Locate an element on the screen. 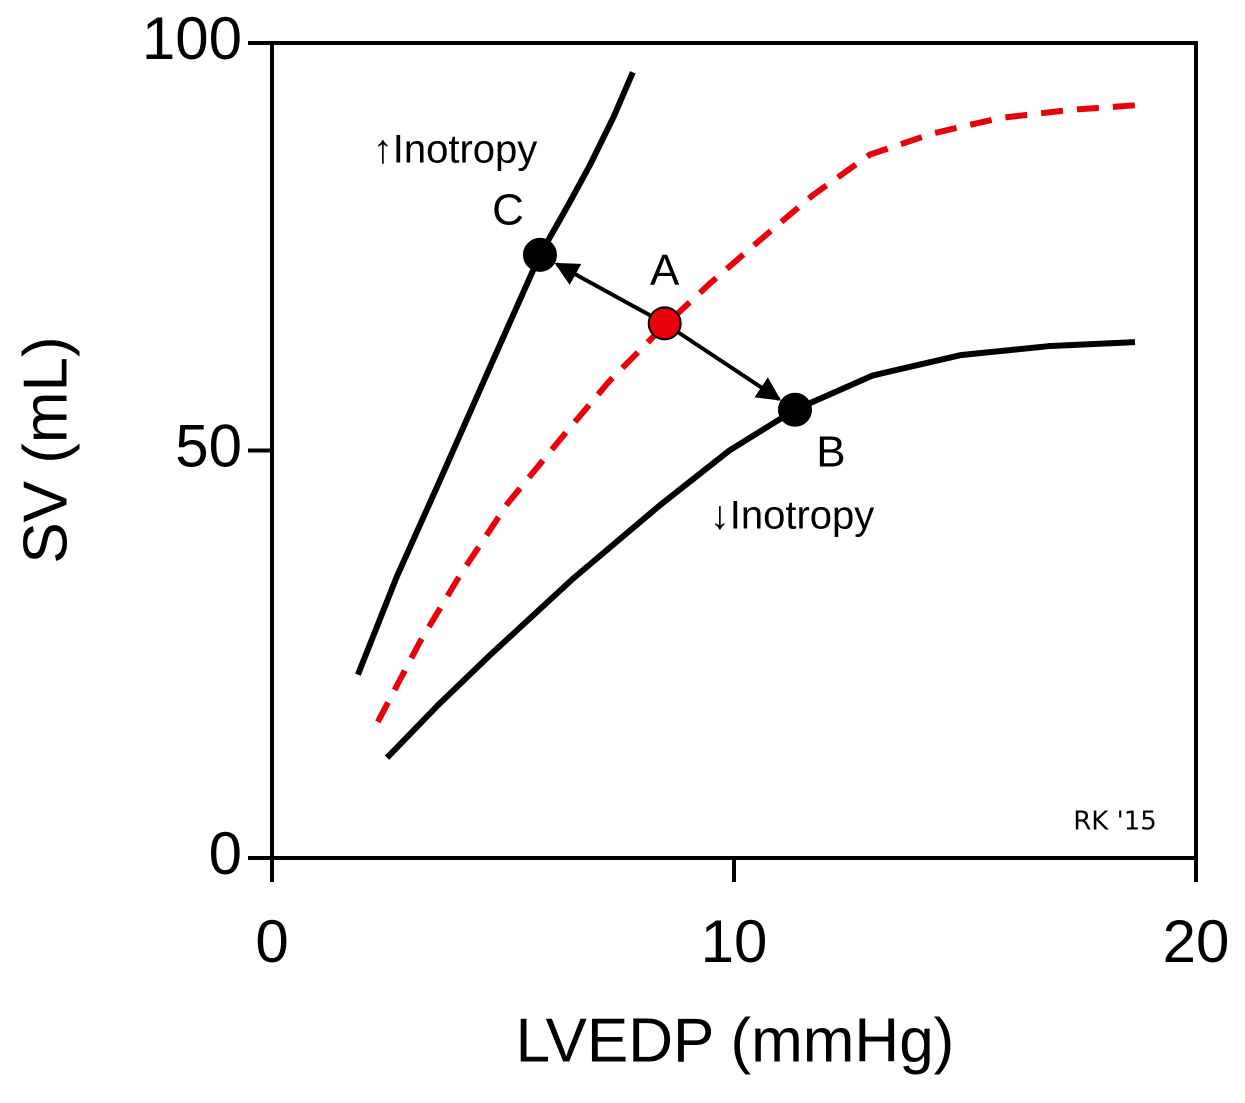  point-label: A is located at coordinates (665, 270).